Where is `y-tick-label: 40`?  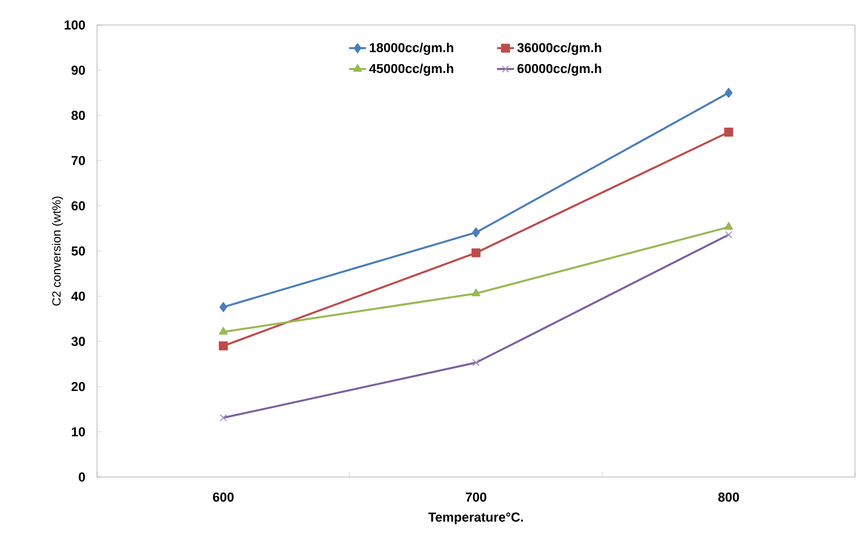 y-tick-label: 40 is located at coordinates (78, 296).